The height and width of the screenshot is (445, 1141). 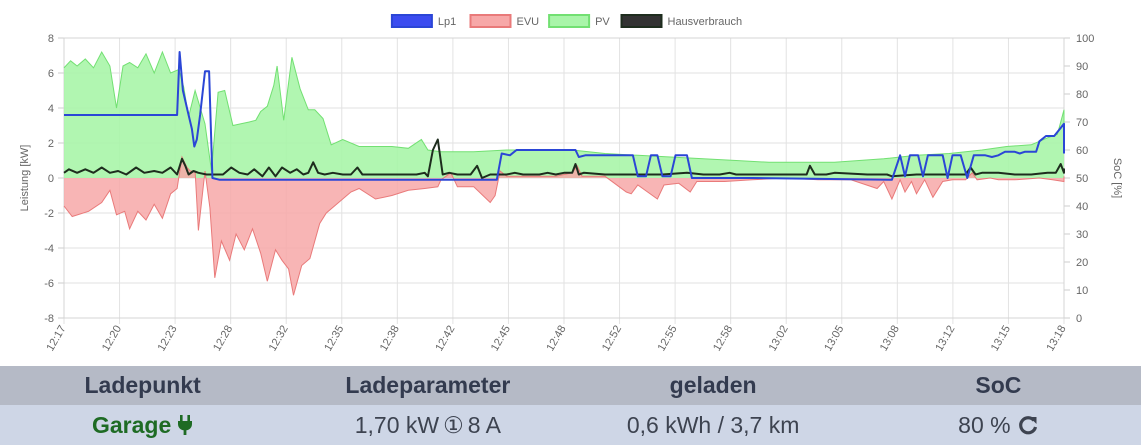 What do you see at coordinates (1082, 123) in the screenshot?
I see `y-right-tick-label: 70` at bounding box center [1082, 123].